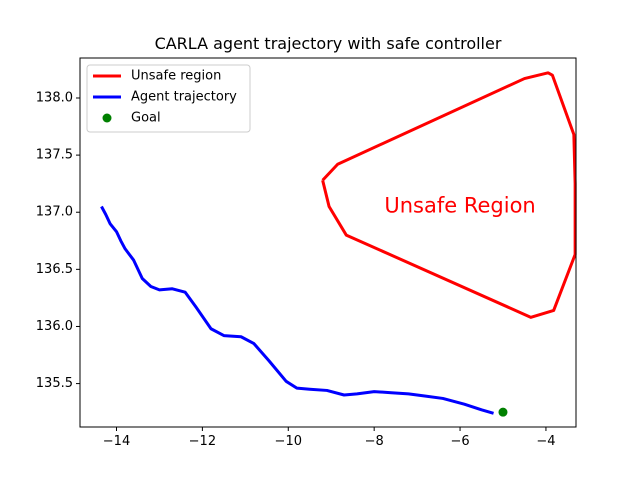 The image size is (640, 480). I want to click on annotation-layer: Unsafe Region, so click(459, 206).